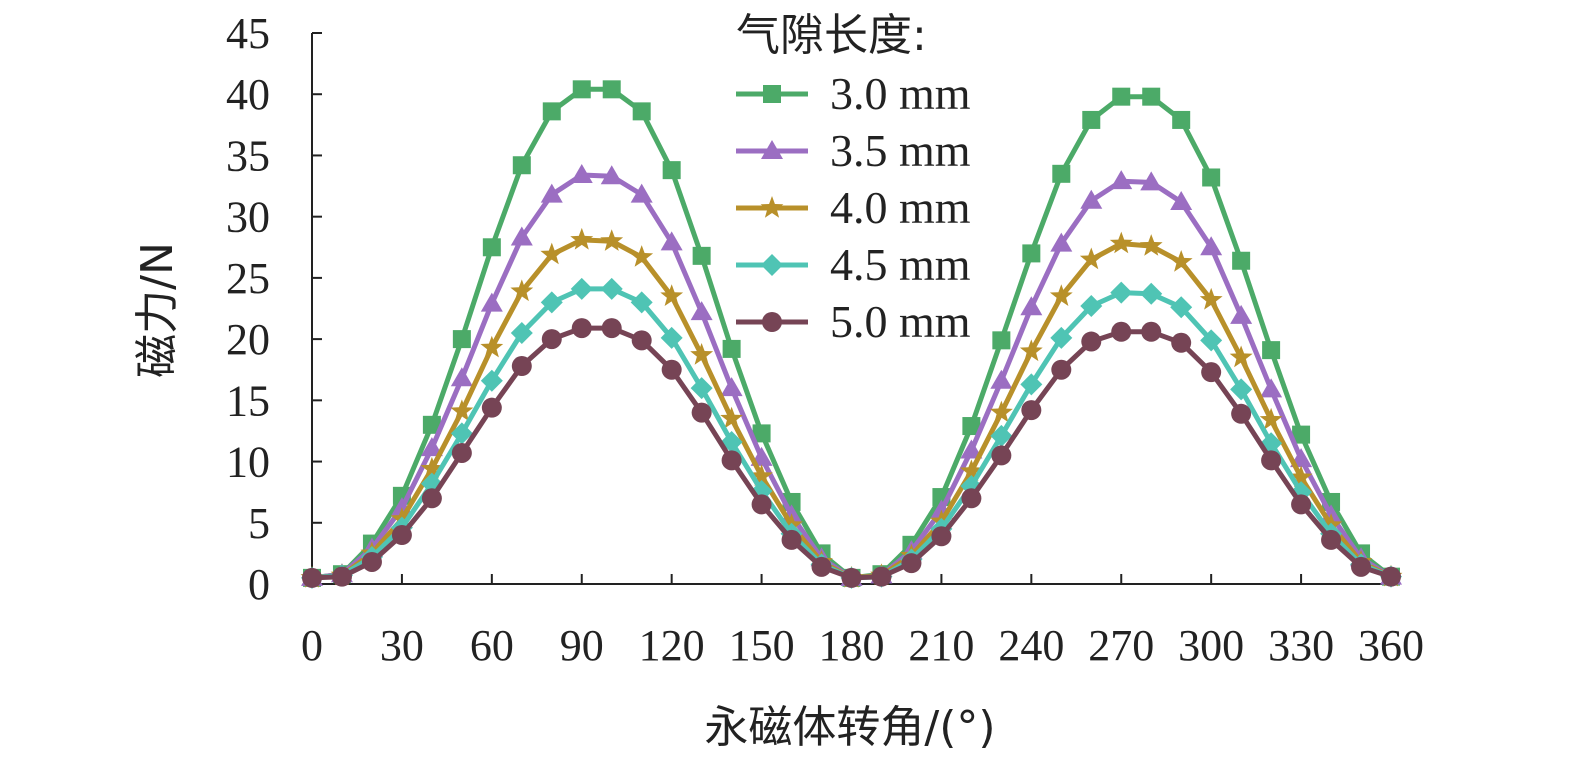 This screenshot has height=768, width=1575. I want to click on legend-item: 4.5 mm, so click(853, 264).